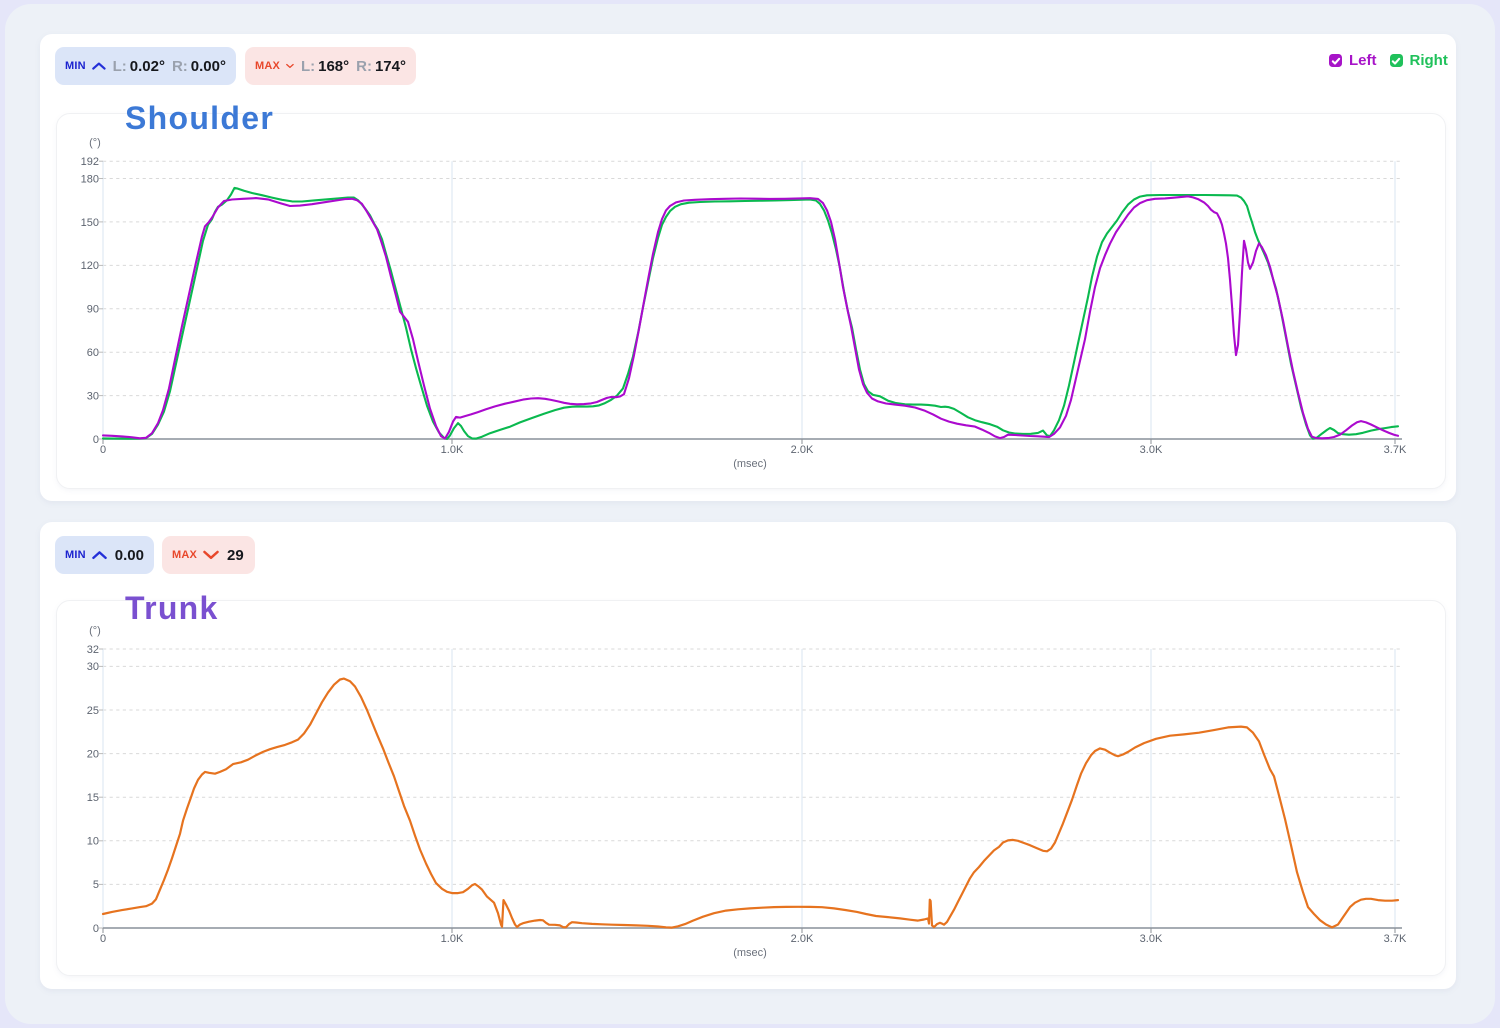 The image size is (1500, 1028). What do you see at coordinates (93, 798) in the screenshot?
I see `svg-text: 15` at bounding box center [93, 798].